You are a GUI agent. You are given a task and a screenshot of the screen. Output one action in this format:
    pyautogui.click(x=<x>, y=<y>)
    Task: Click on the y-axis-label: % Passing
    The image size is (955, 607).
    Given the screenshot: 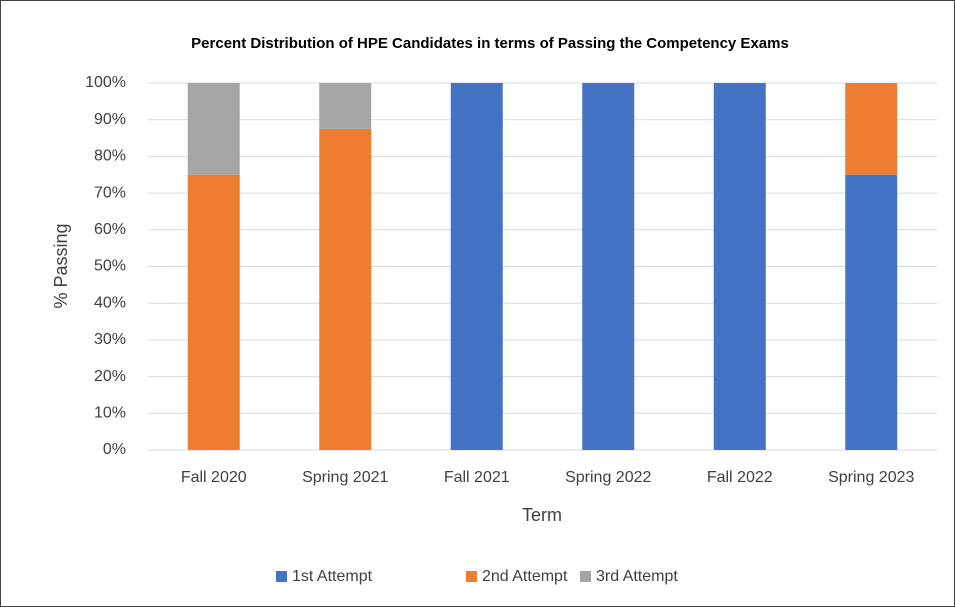 What is the action you would take?
    pyautogui.click(x=61, y=265)
    